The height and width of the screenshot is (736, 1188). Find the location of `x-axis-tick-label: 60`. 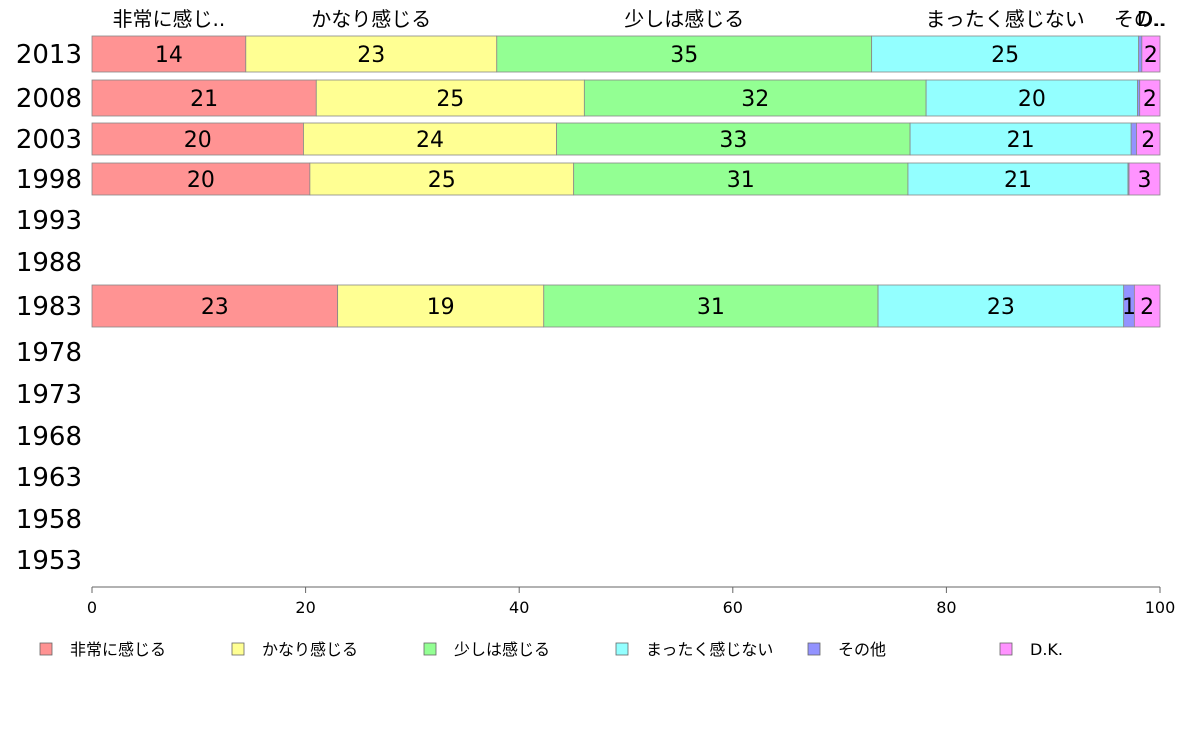

x-axis-tick-label: 60 is located at coordinates (733, 607).